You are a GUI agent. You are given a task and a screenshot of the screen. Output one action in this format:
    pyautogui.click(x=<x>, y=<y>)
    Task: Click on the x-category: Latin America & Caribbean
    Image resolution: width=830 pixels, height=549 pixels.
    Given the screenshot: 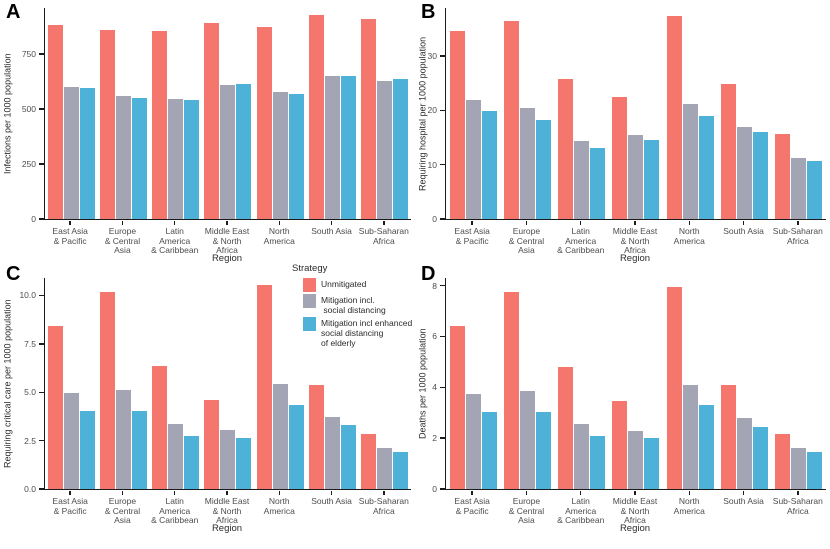 What is the action you would take?
    pyautogui.click(x=175, y=238)
    